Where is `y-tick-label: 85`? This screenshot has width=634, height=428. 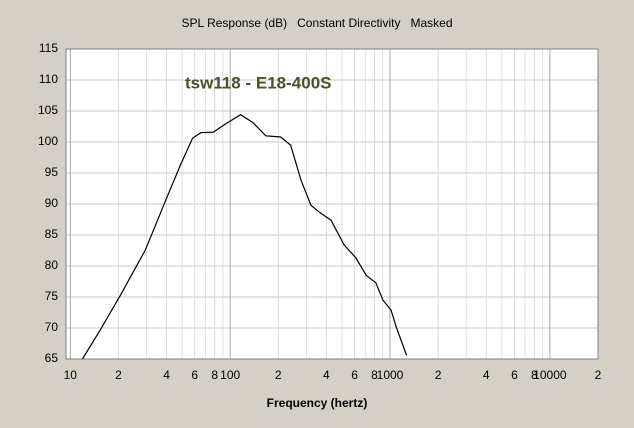
y-tick-label: 85 is located at coordinates (52, 234).